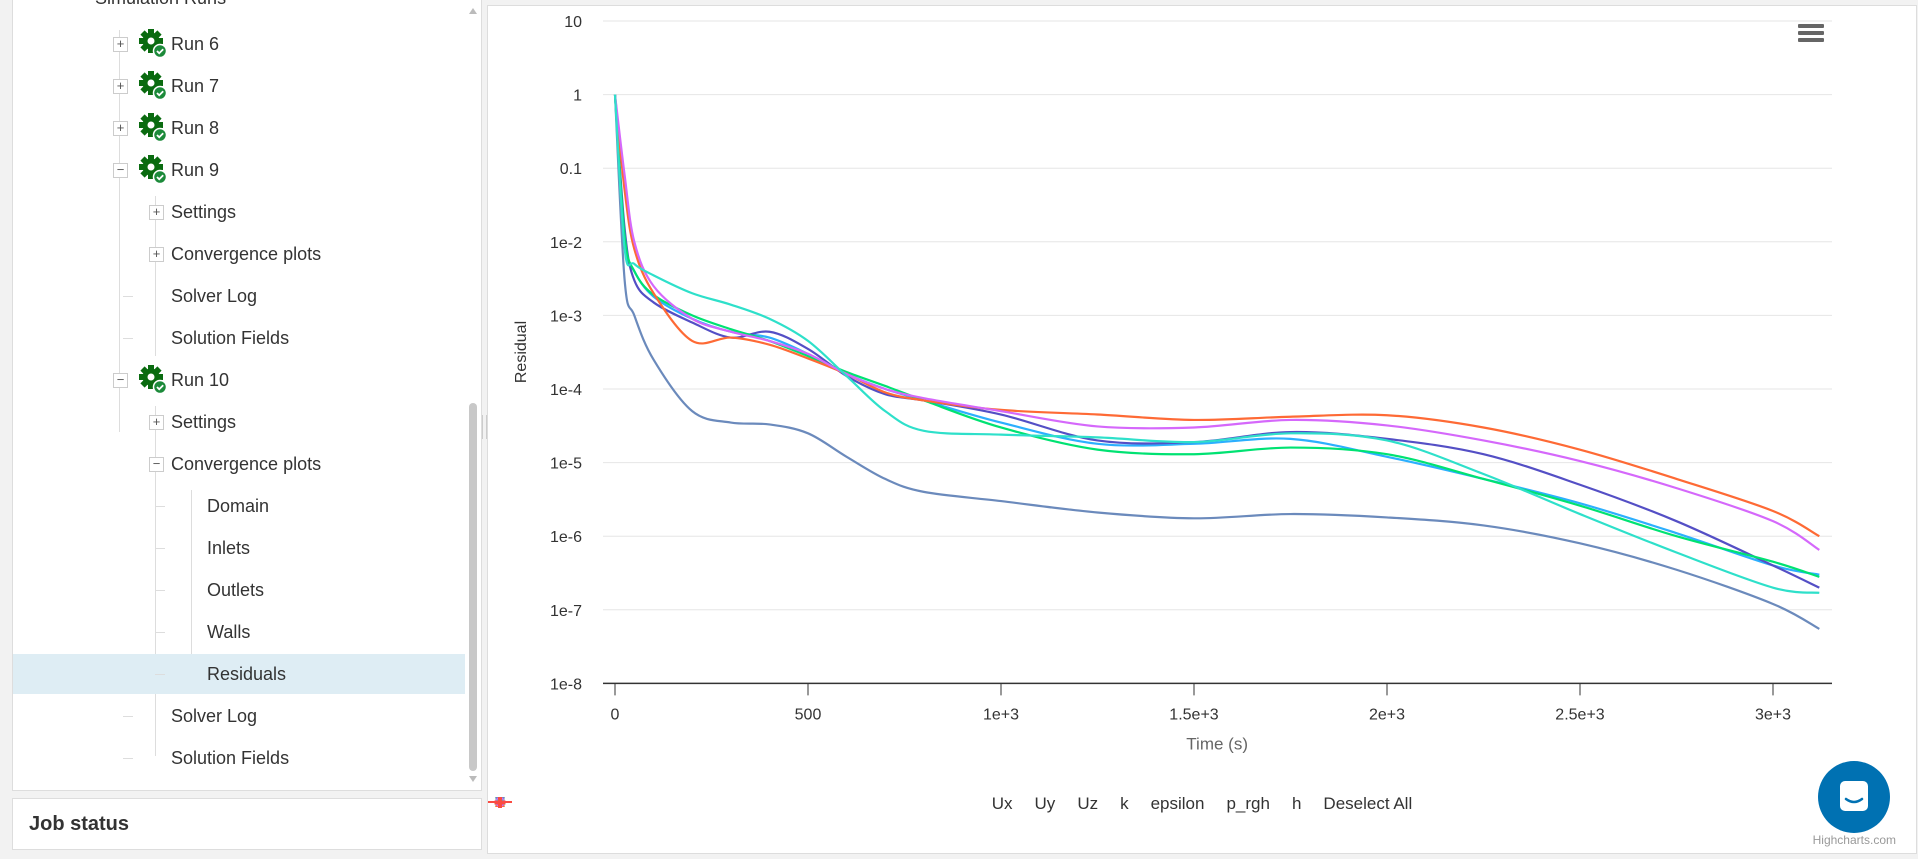 Image resolution: width=1918 pixels, height=859 pixels. Describe the element at coordinates (566, 611) in the screenshot. I see `y-tick-label: 1e-7` at that location.